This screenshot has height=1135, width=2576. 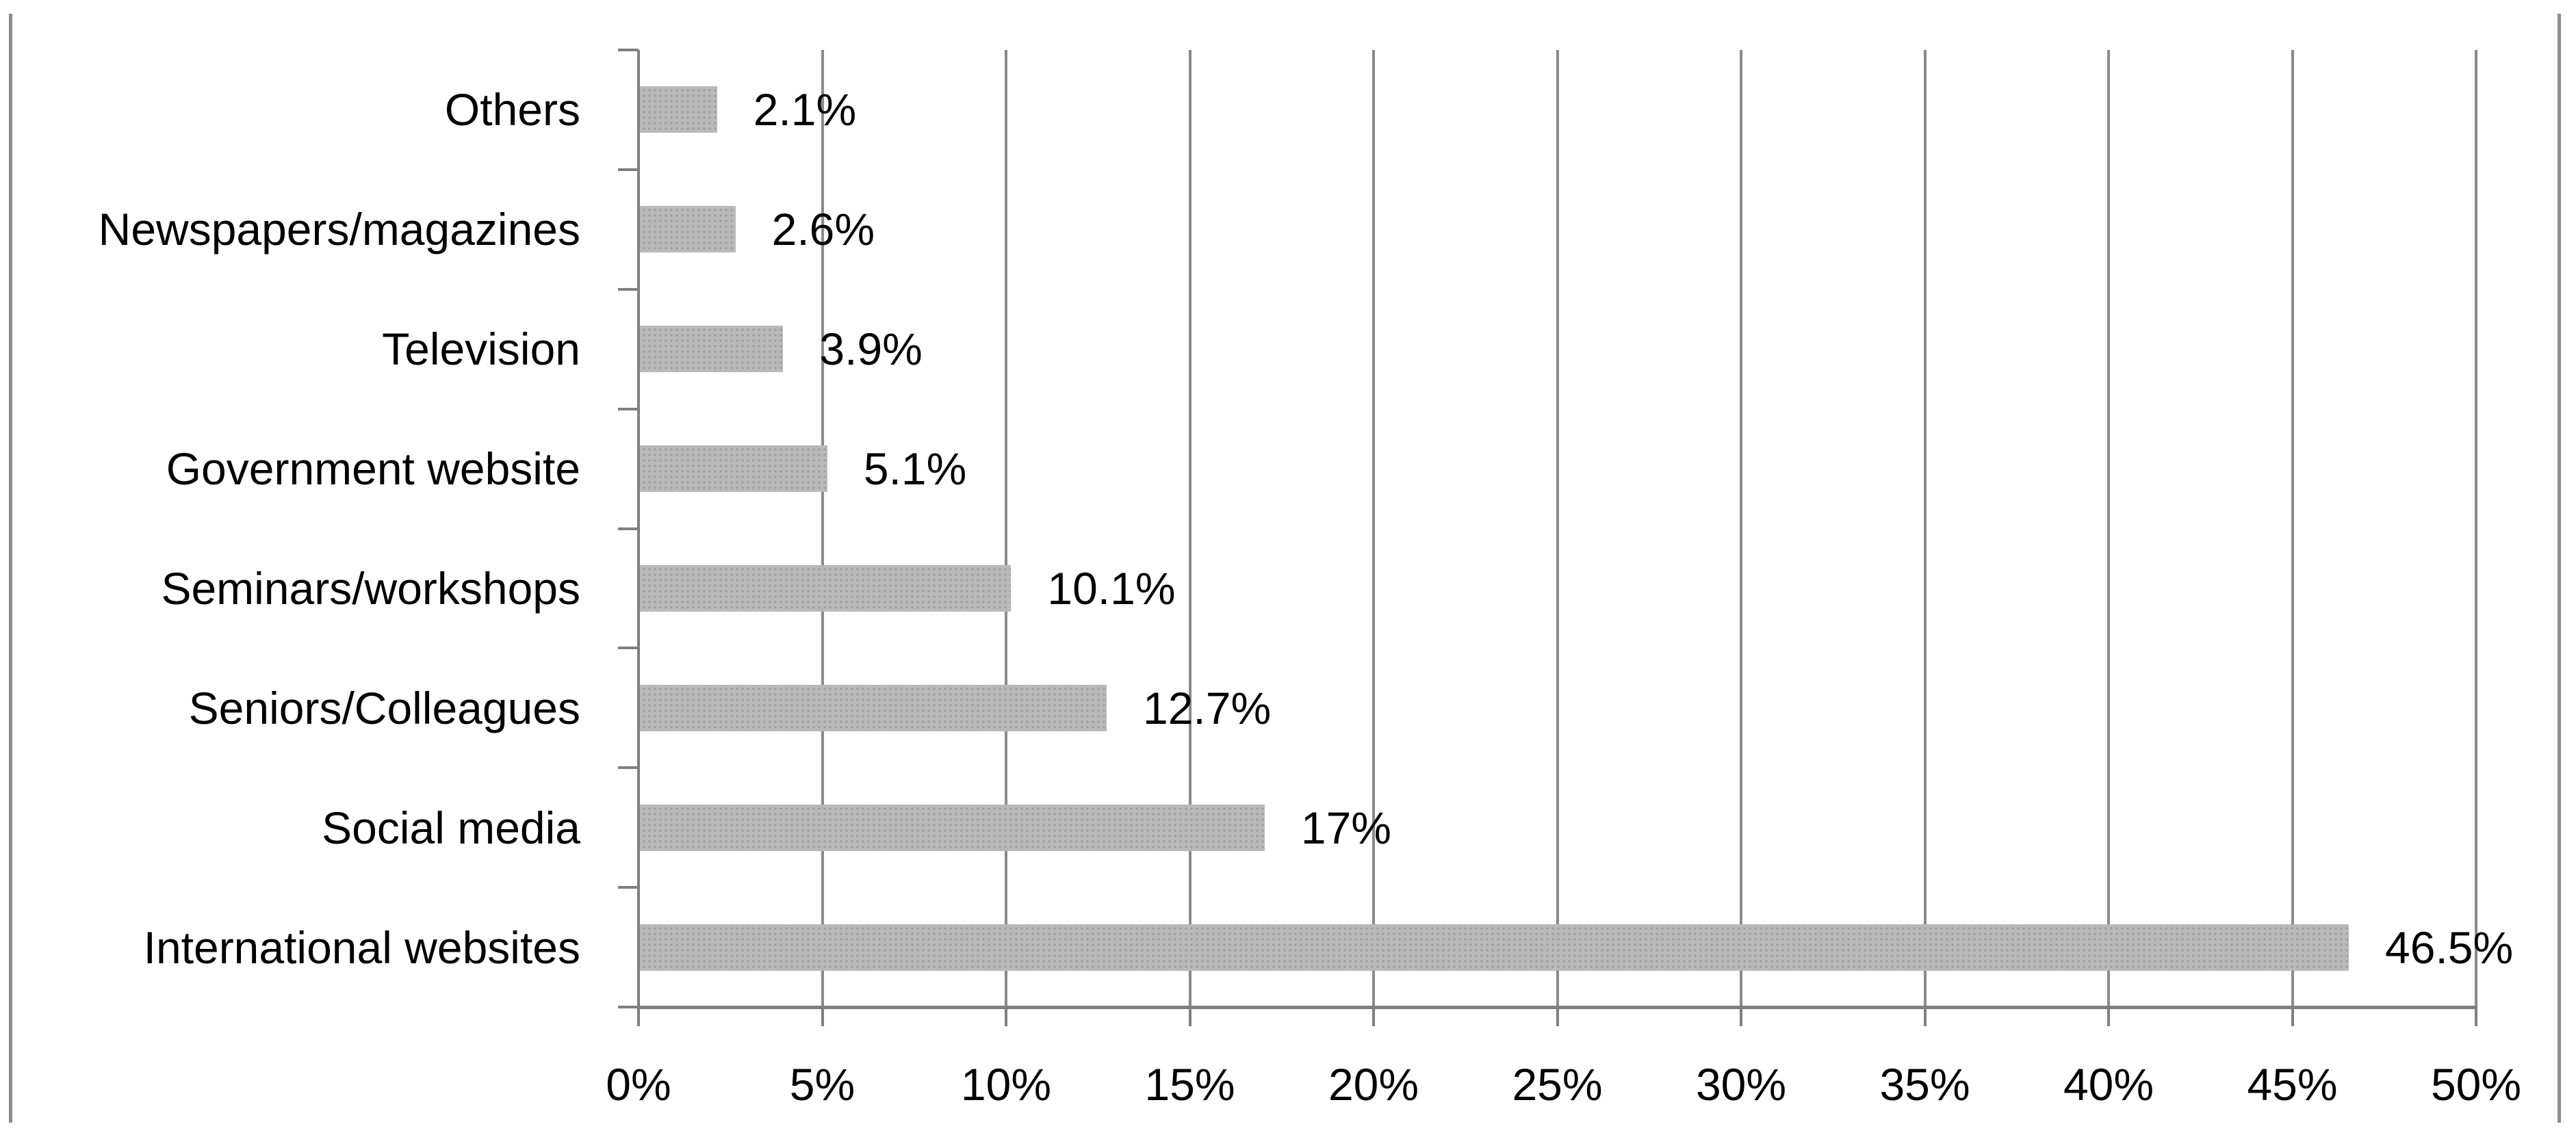 I want to click on bar-social-media, so click(x=952, y=827).